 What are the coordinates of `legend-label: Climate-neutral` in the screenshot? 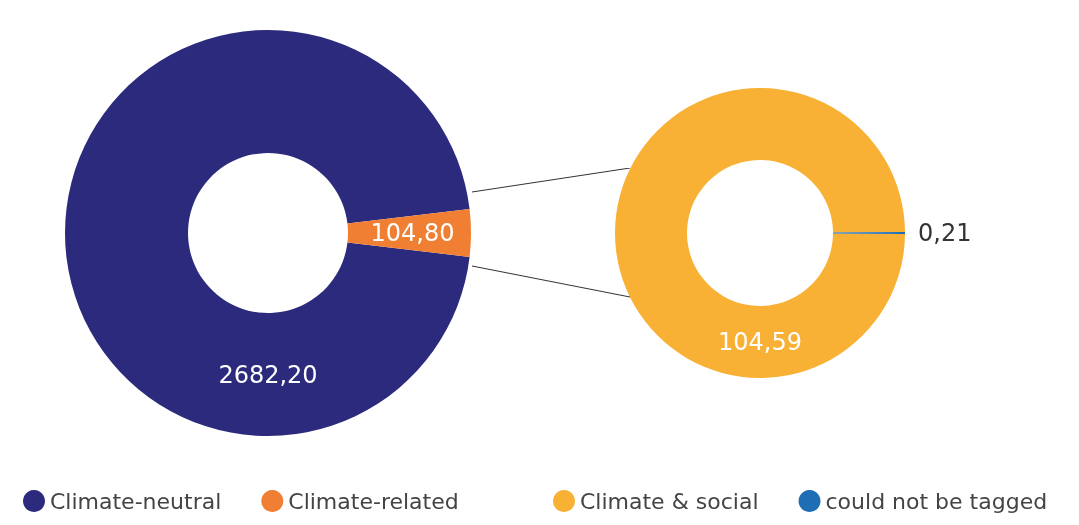 It's located at (136, 501).